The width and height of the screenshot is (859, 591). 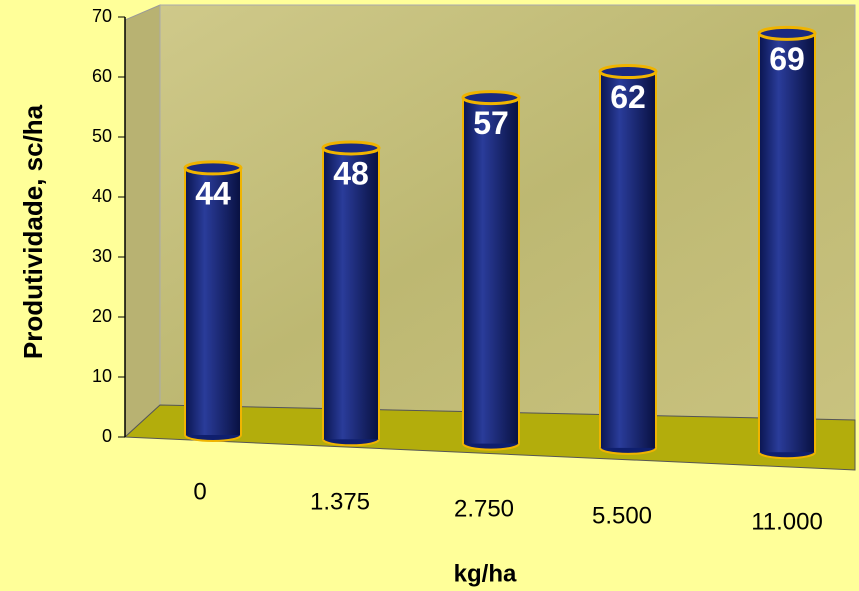 I want to click on x-tick-label: 11.000, so click(x=787, y=521).